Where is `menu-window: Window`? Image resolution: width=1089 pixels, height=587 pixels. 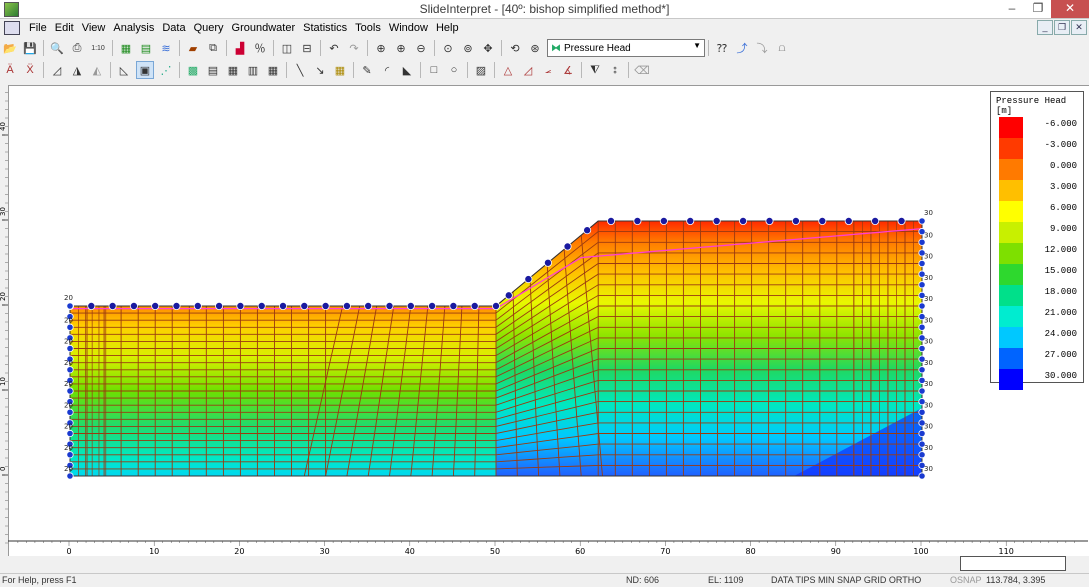
menu-window: Window is located at coordinates (408, 28).